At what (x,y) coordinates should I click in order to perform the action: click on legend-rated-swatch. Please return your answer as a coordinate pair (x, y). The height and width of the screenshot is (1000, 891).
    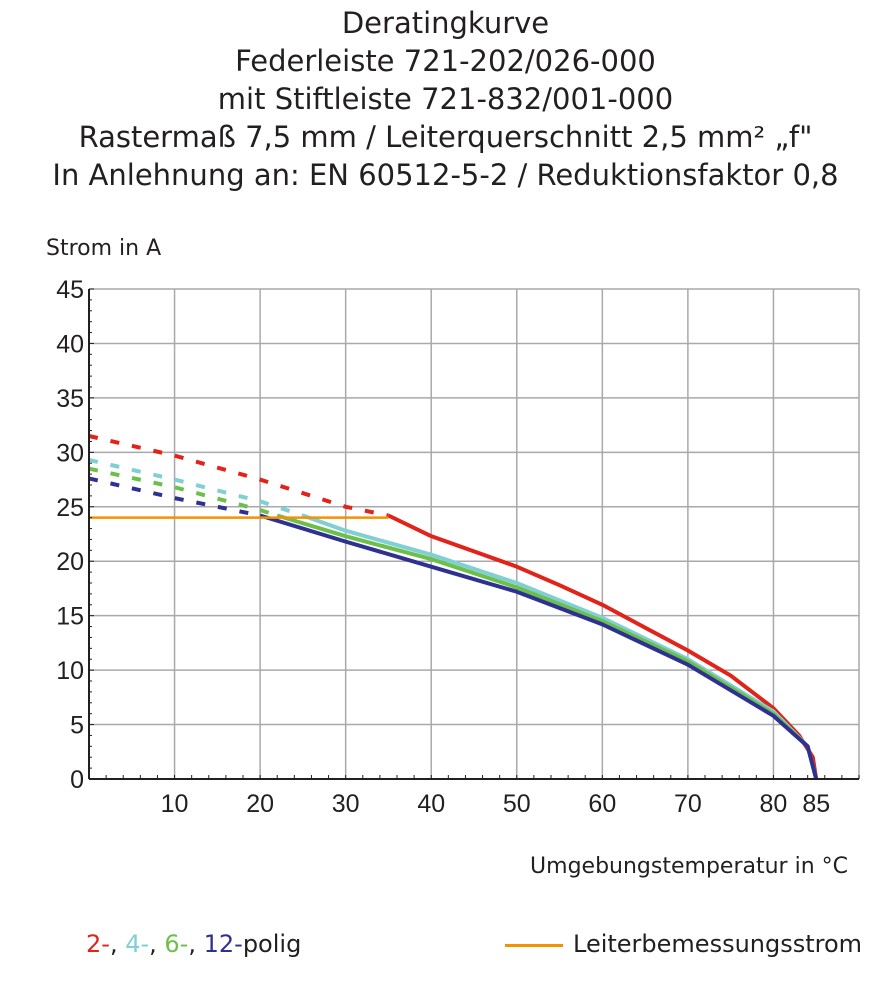
    Looking at the image, I should click on (534, 945).